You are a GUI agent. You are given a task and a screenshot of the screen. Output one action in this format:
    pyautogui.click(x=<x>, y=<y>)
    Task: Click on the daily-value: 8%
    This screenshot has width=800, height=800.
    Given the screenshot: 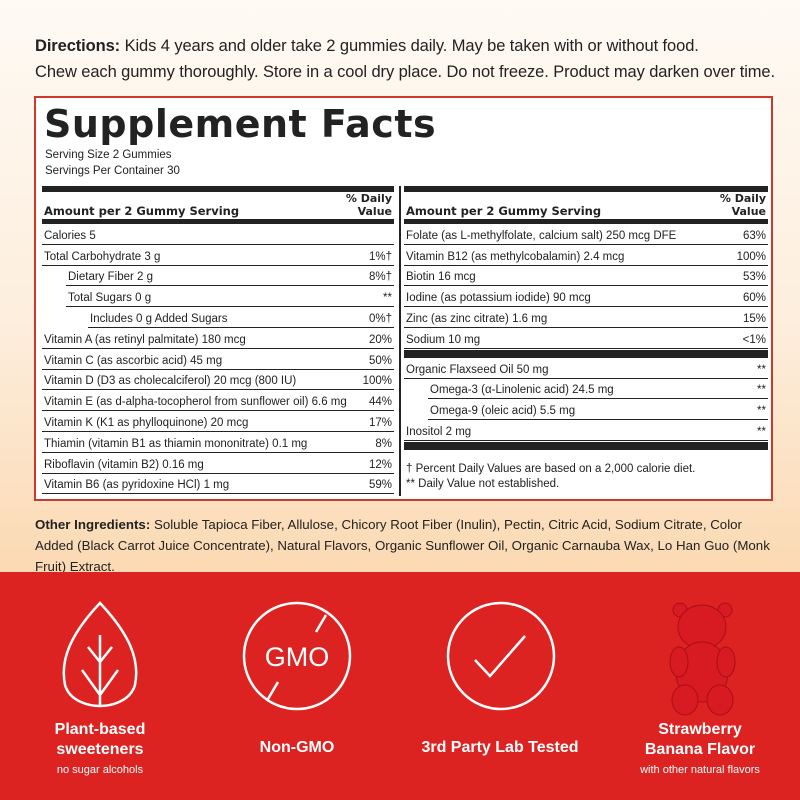 What is the action you would take?
    pyautogui.click(x=383, y=443)
    